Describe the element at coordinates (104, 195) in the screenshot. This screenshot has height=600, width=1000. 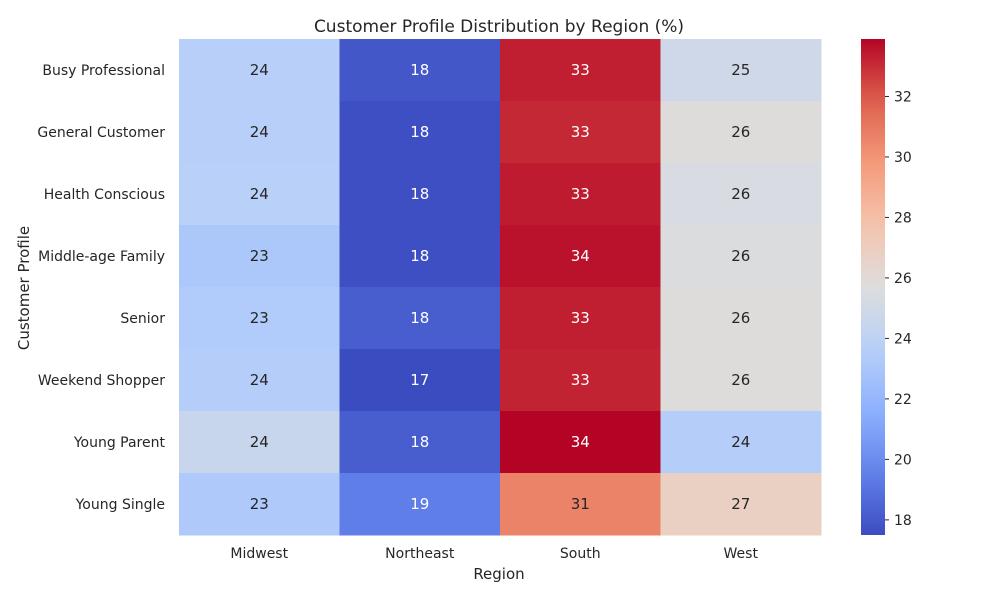
I see `y-tick-label: Health Conscious` at that location.